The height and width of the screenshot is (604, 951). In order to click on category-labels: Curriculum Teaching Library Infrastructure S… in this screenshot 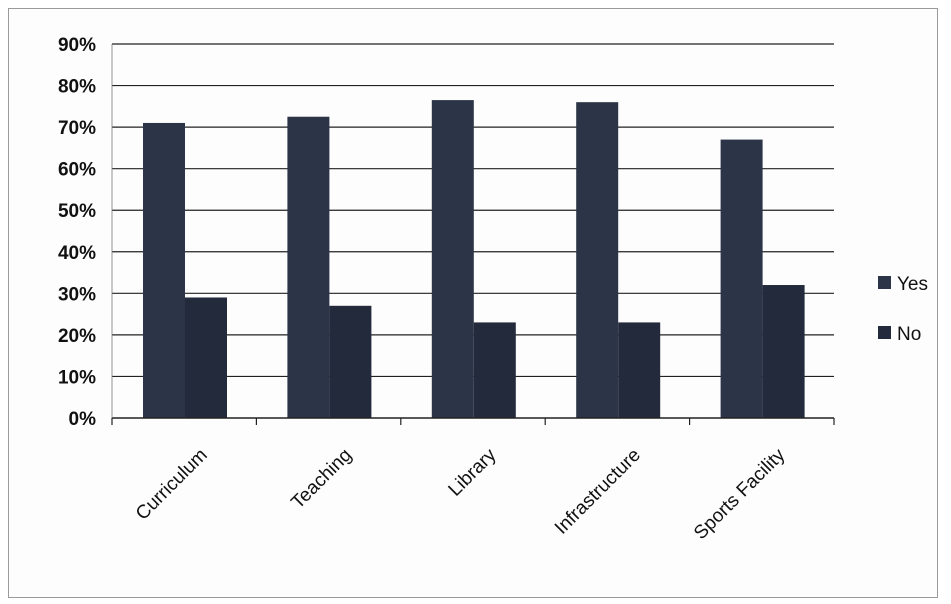, I will do `click(461, 494)`.